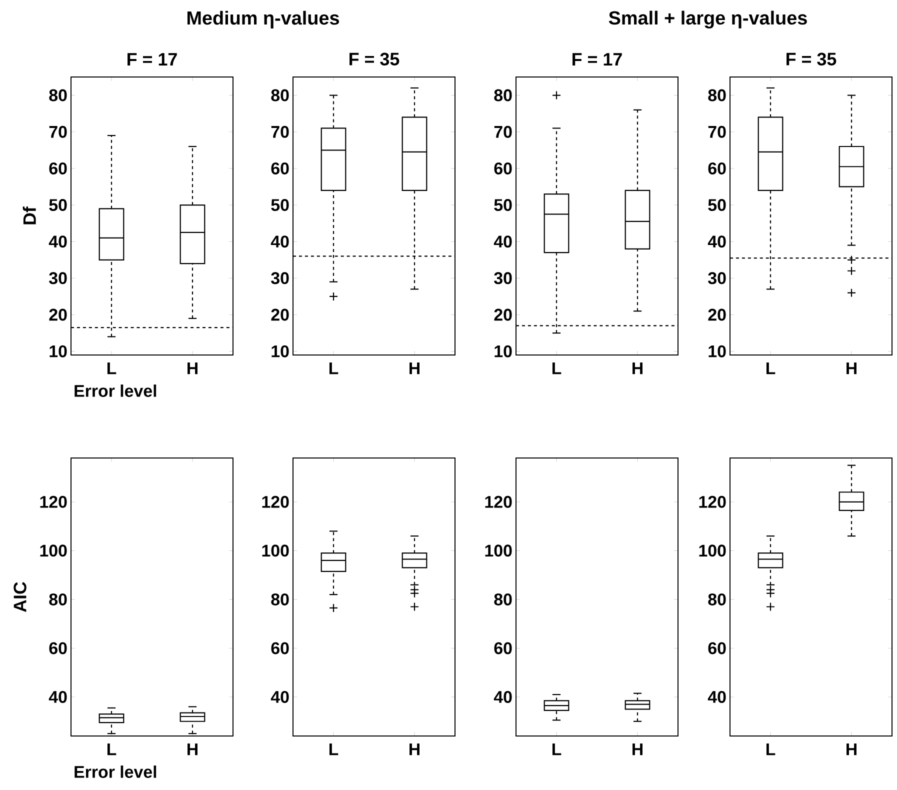 The height and width of the screenshot is (790, 897). What do you see at coordinates (263, 19) in the screenshot?
I see `chart-title: Medium η-values` at bounding box center [263, 19].